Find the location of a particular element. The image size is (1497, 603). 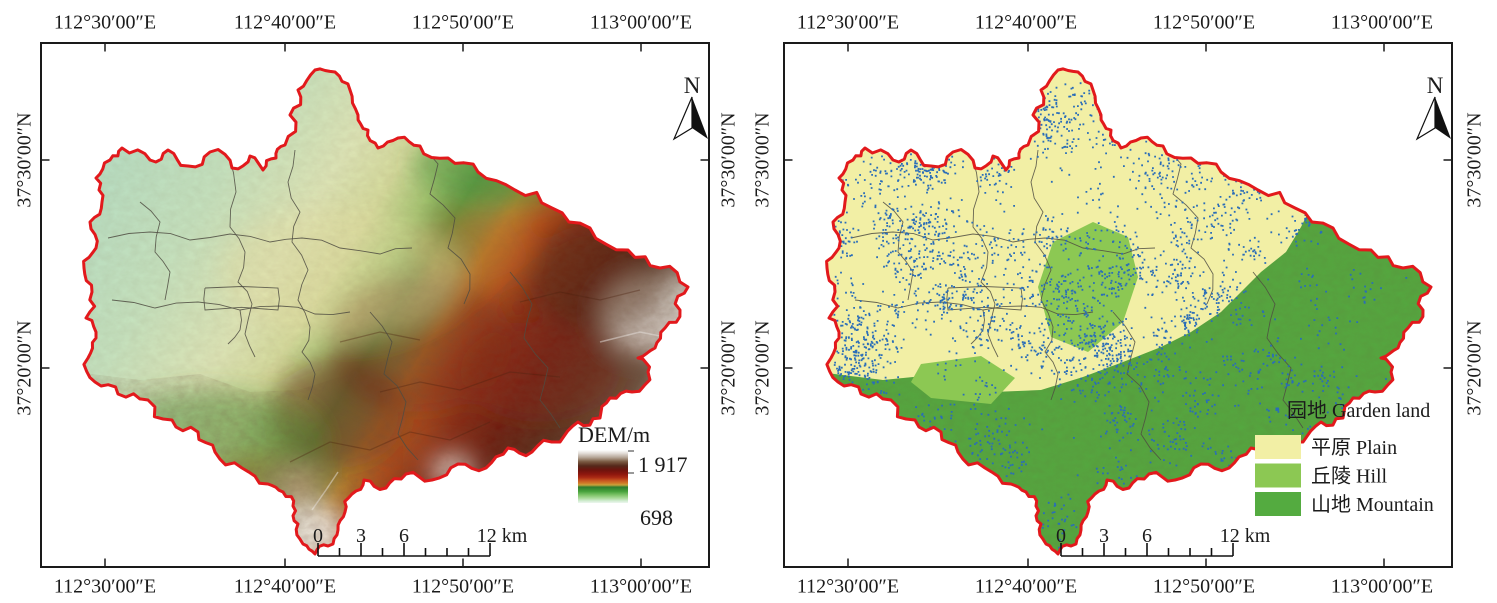

dem-legend: DEM/m 1 917 698 is located at coordinates (633, 476).